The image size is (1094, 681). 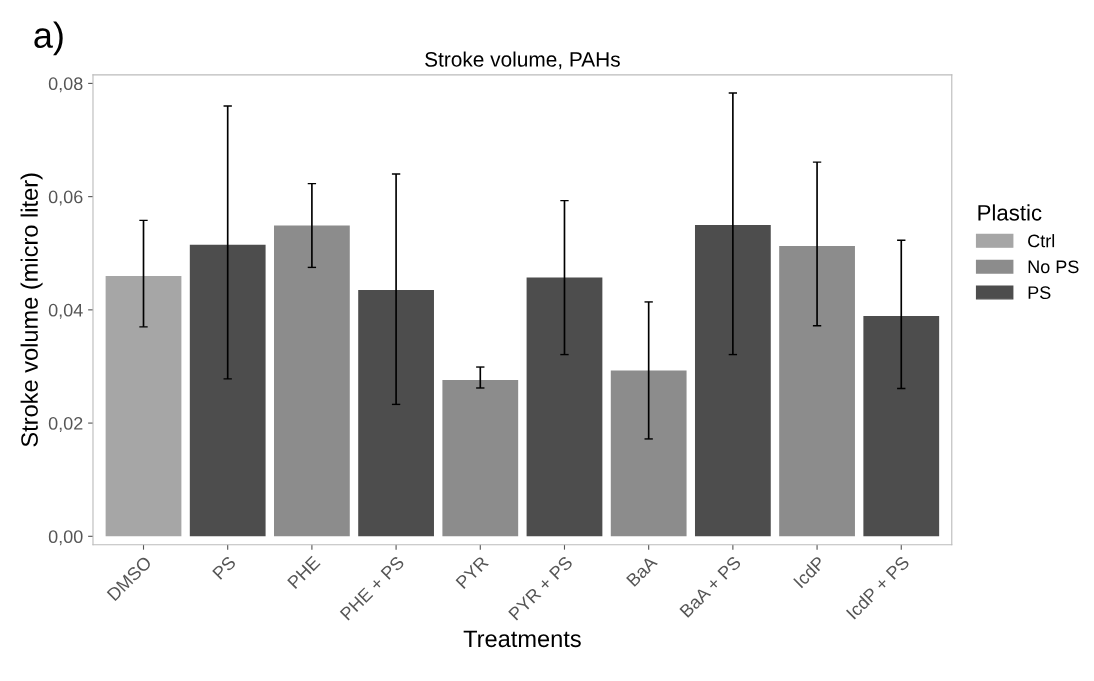 What do you see at coordinates (710, 586) in the screenshot?
I see `x-tick-label: BaA + PS` at bounding box center [710, 586].